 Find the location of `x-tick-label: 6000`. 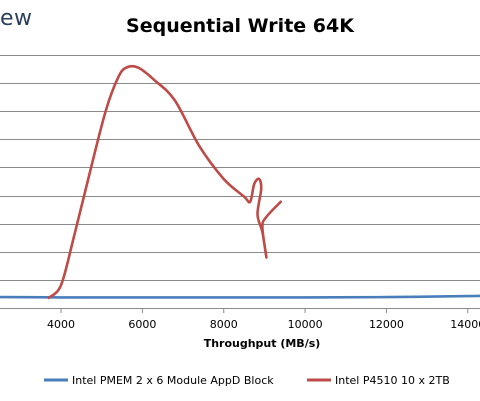

x-tick-label: 6000 is located at coordinates (142, 324).